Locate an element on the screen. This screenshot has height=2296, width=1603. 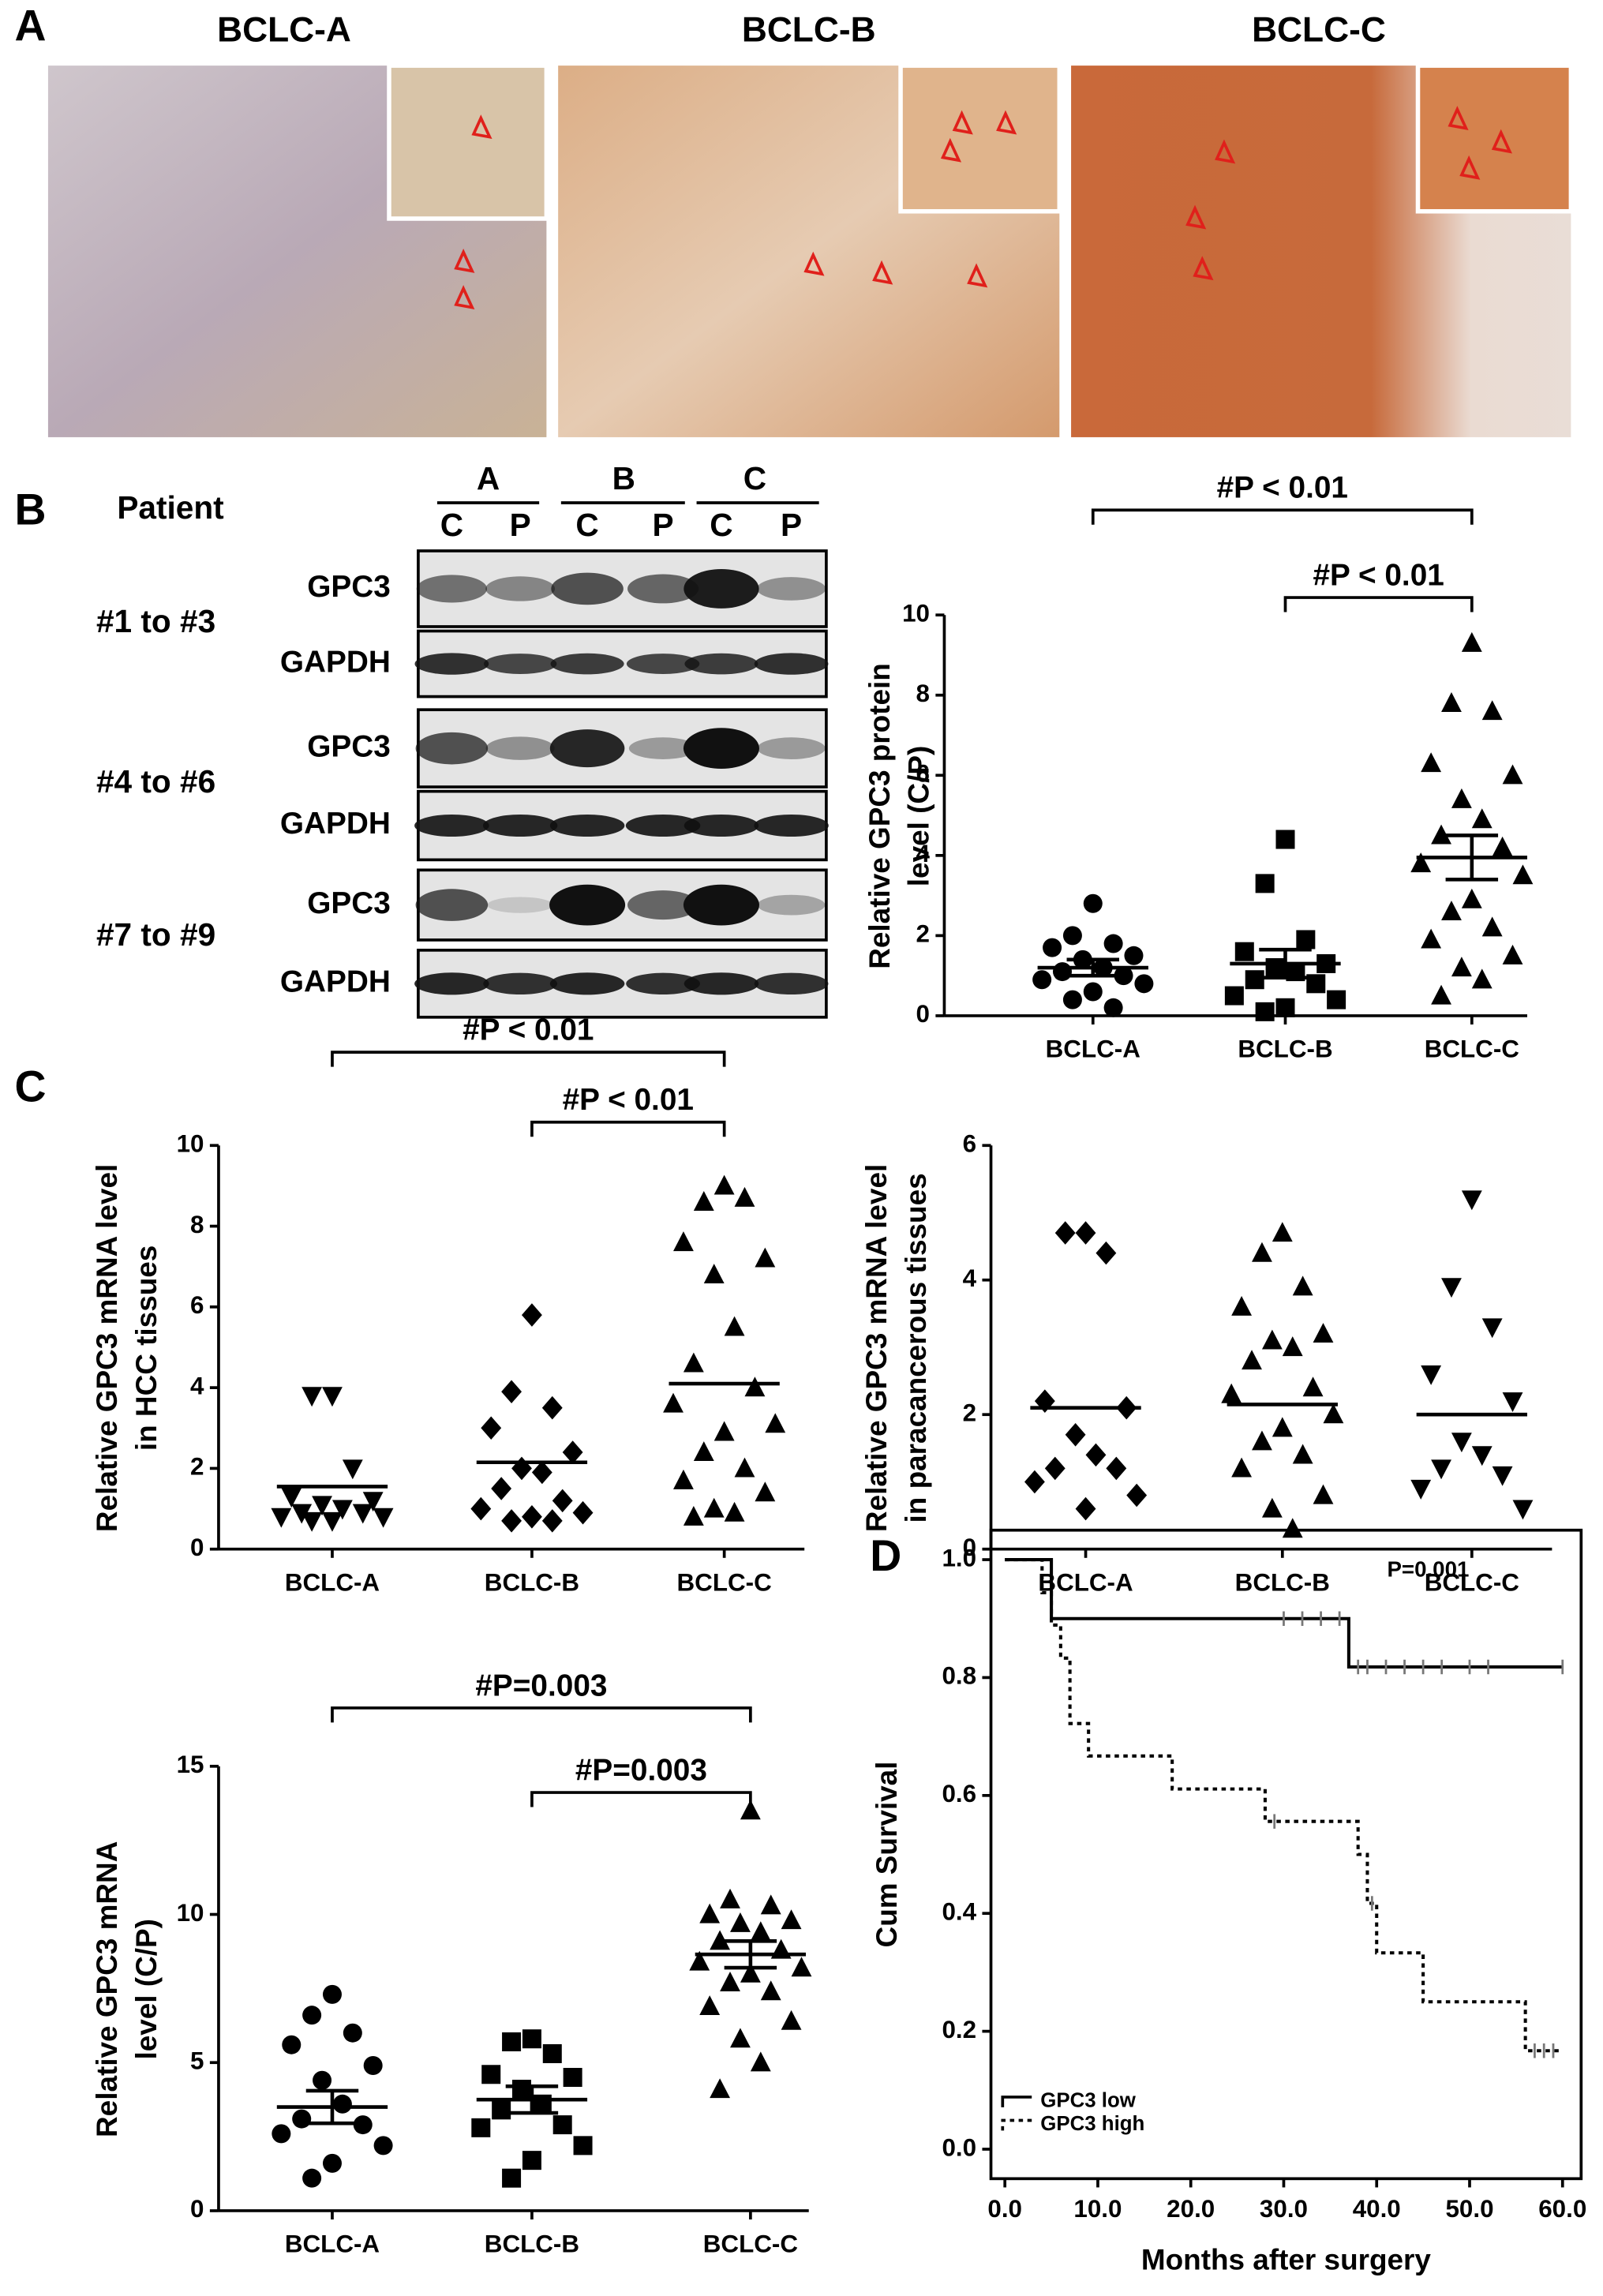
lane-label: P is located at coordinates (791, 525).